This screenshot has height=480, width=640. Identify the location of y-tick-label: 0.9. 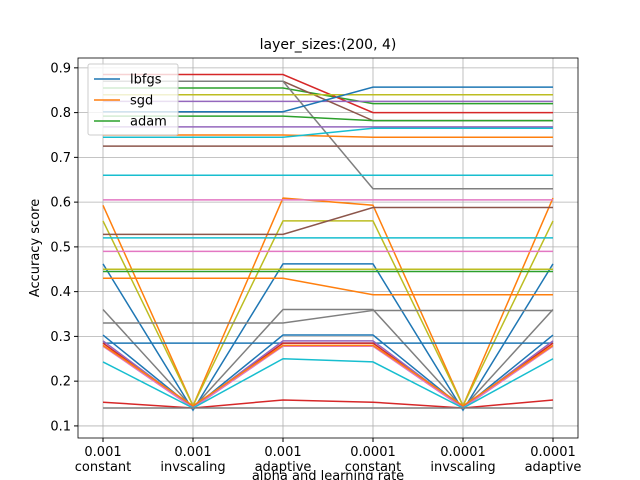
(60, 68).